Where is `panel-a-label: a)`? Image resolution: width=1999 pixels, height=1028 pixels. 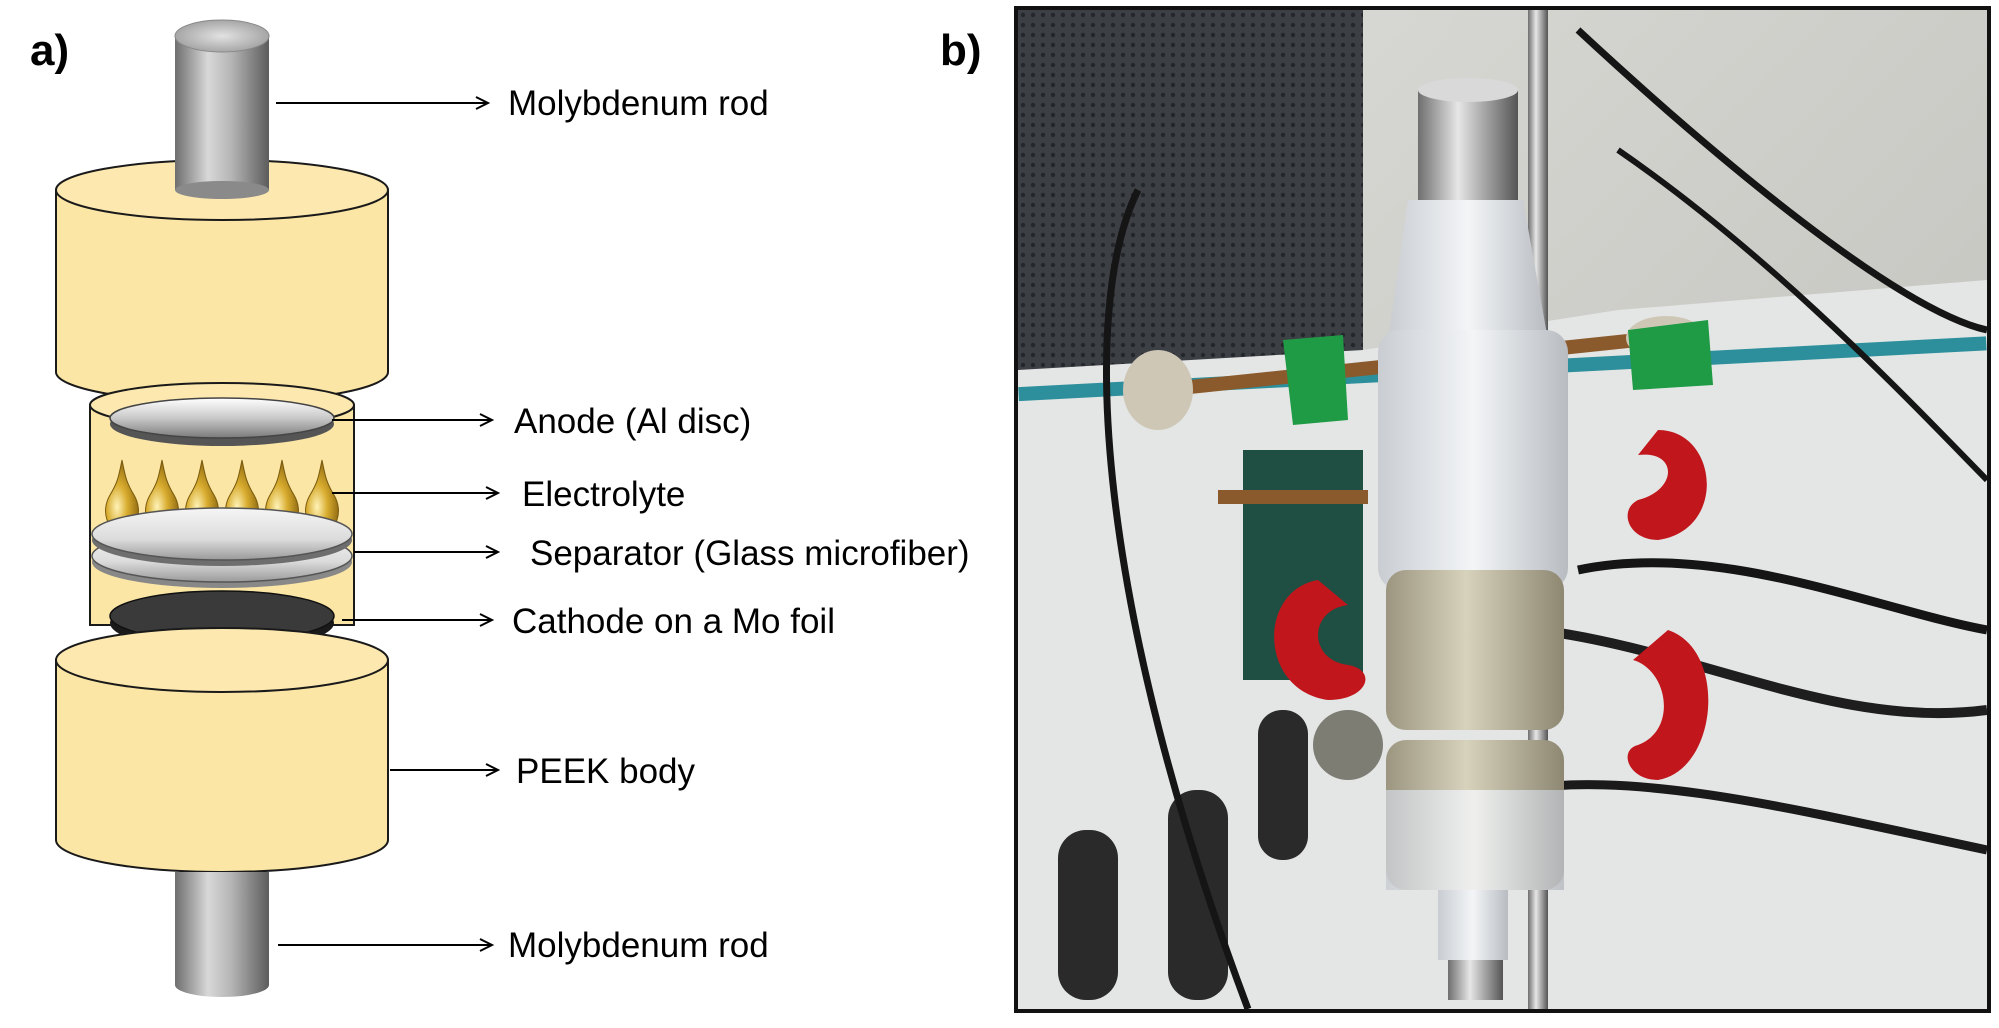 panel-a-label: a) is located at coordinates (50, 50).